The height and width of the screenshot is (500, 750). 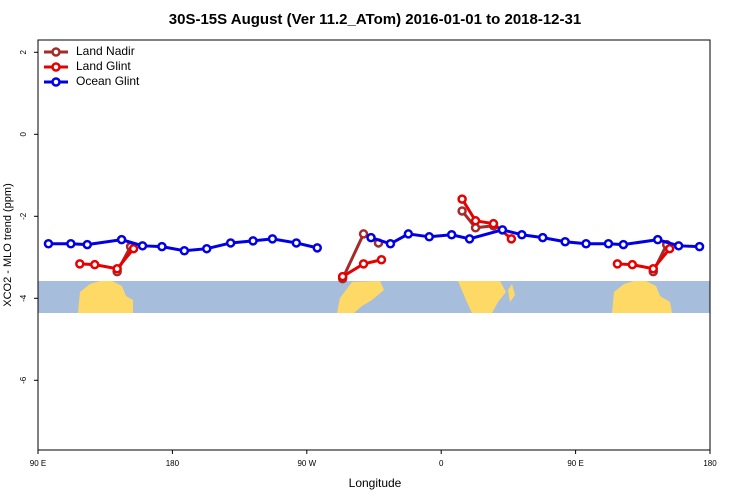 I want to click on legend-label: Land Nadir, so click(x=105, y=51).